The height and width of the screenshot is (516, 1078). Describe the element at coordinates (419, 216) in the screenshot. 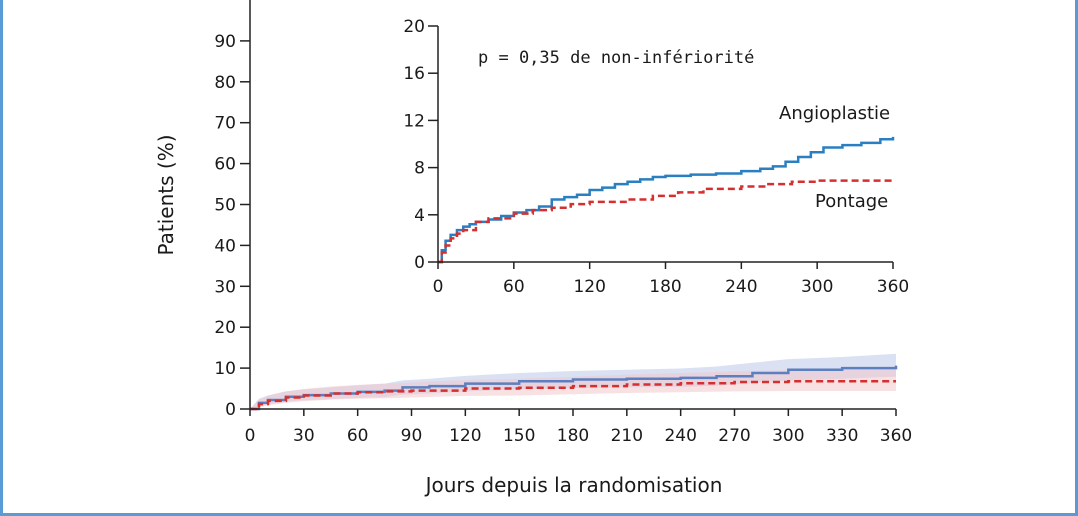

I see `inset-y-tick-label: 4` at that location.